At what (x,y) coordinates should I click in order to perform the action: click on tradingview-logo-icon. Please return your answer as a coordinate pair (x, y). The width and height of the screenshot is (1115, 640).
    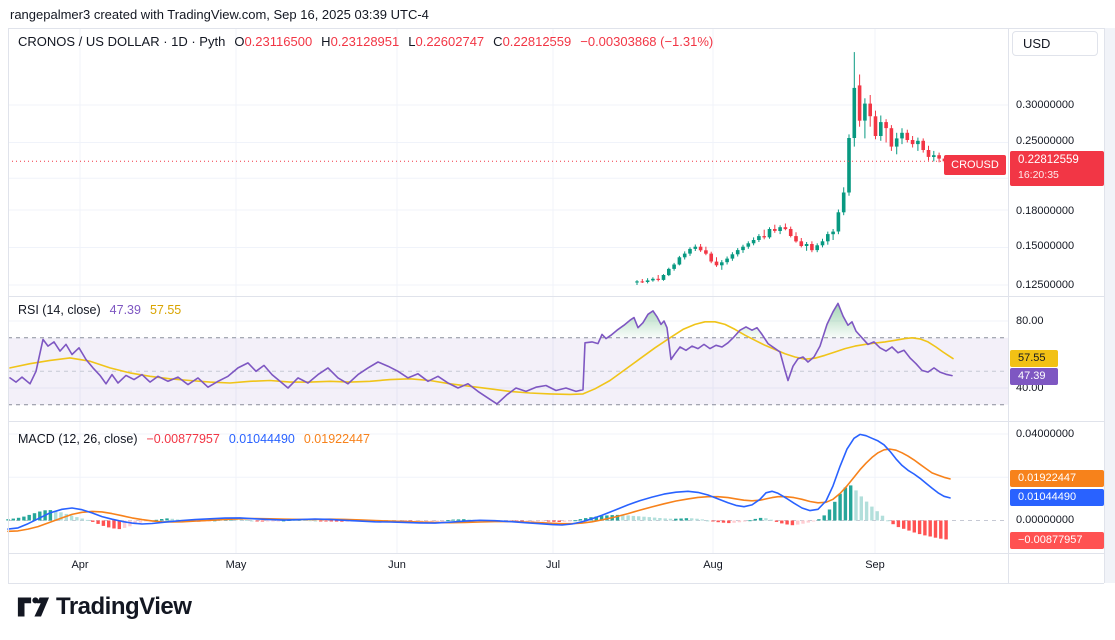
    Looking at the image, I should click on (33, 607).